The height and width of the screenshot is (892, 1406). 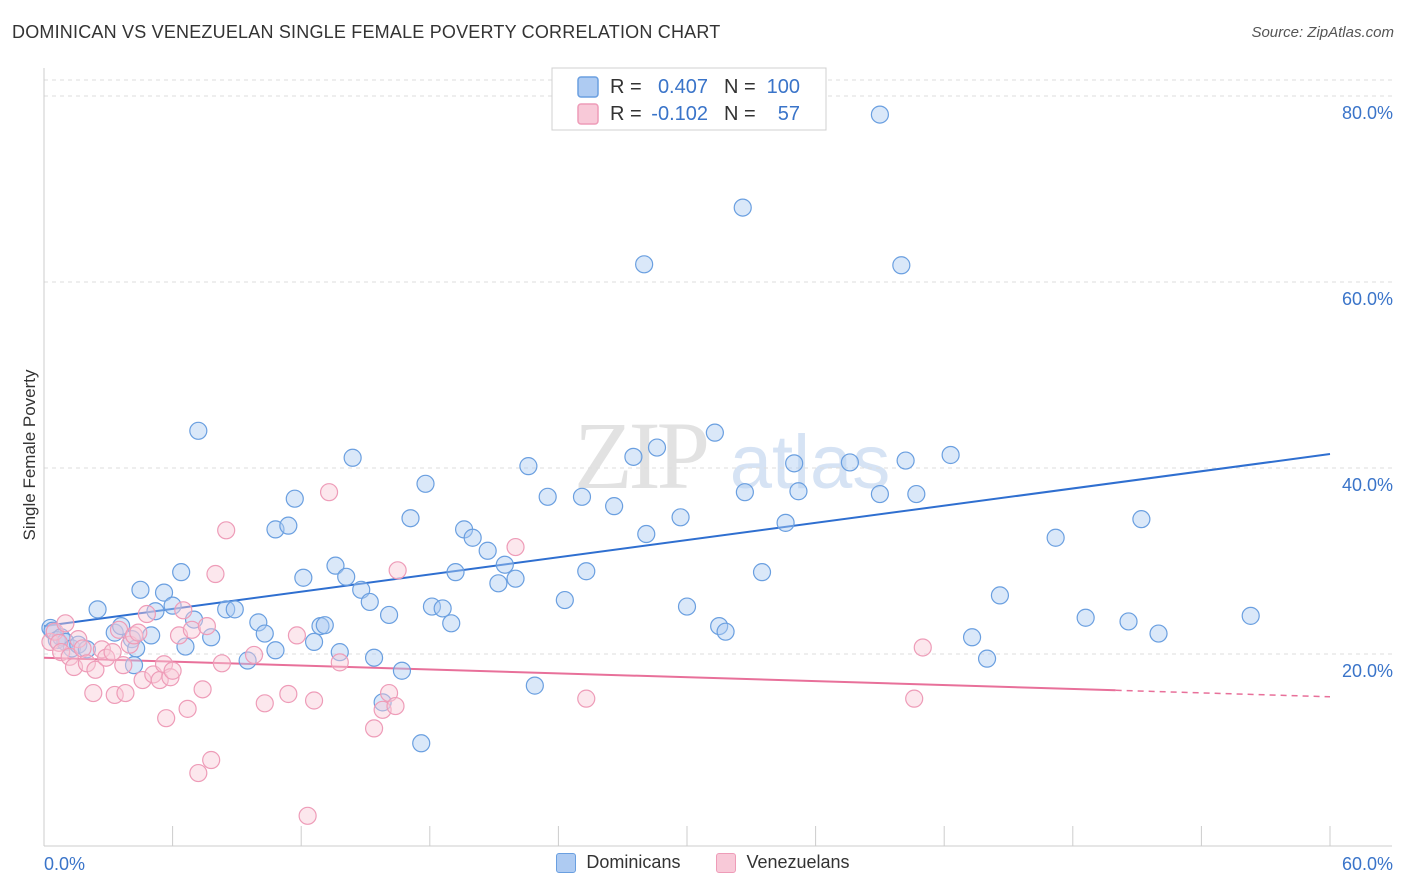 What do you see at coordinates (732, 455) in the screenshot?
I see `watermark: ZIP atlas` at bounding box center [732, 455].